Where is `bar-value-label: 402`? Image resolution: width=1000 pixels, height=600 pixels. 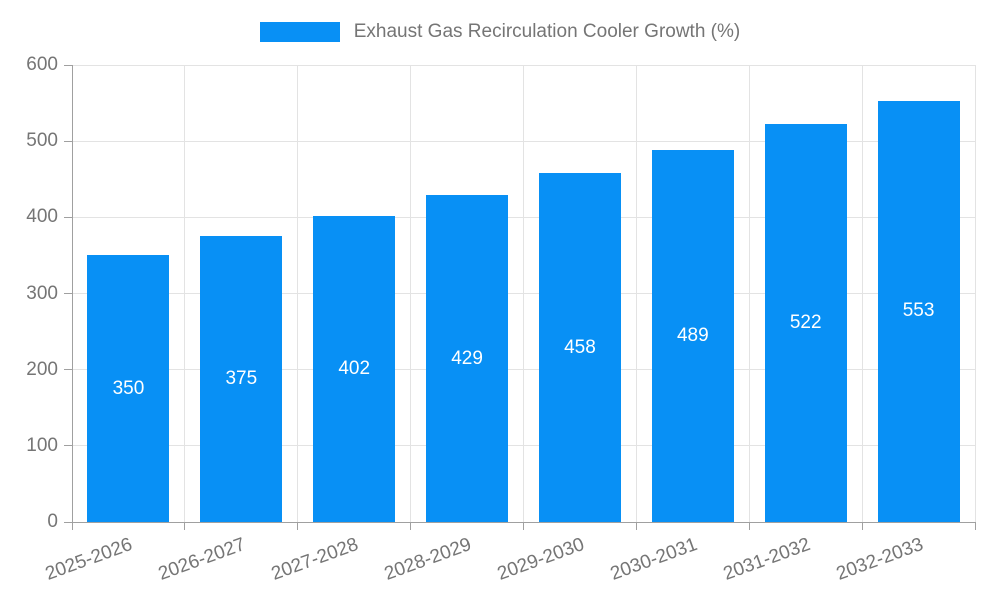 bar-value-label: 402 is located at coordinates (354, 368).